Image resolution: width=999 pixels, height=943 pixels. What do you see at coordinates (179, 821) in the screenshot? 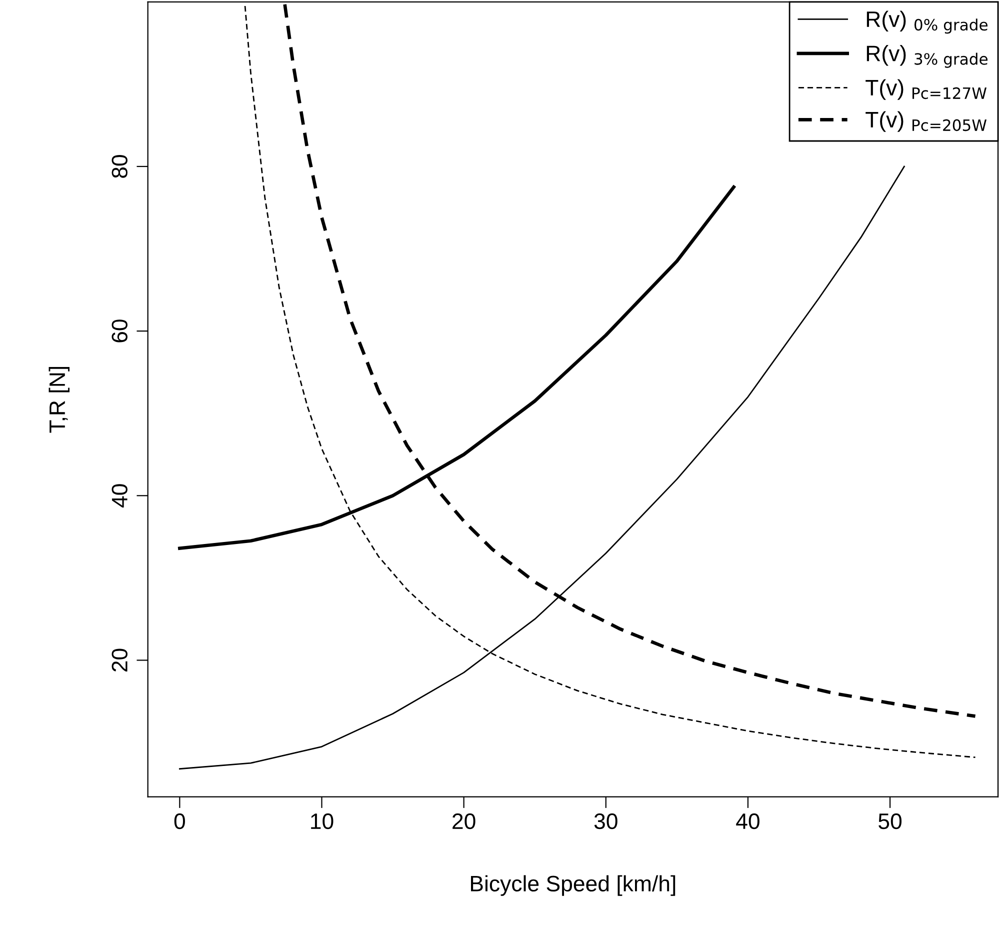
I see `x-tick-label: 0` at bounding box center [179, 821].